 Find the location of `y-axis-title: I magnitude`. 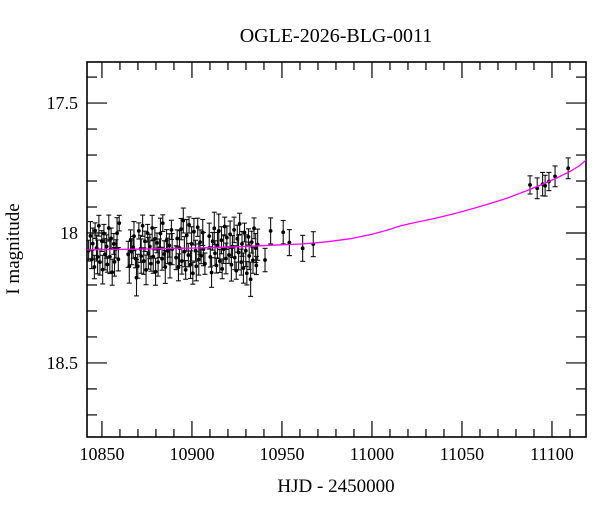

y-axis-title: I magnitude is located at coordinates (13, 248).